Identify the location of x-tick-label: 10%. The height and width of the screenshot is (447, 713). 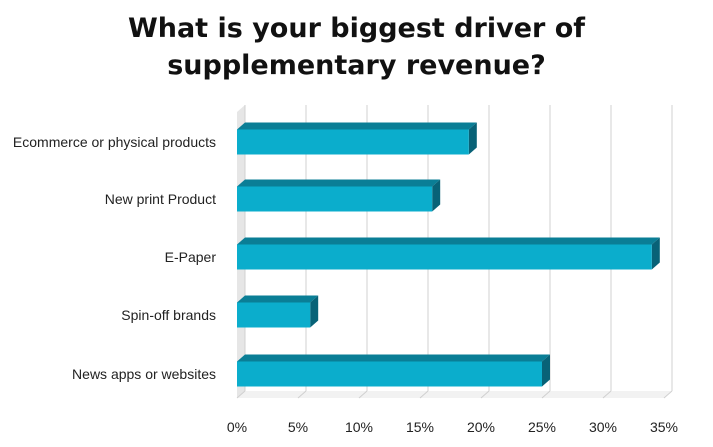
(359, 427).